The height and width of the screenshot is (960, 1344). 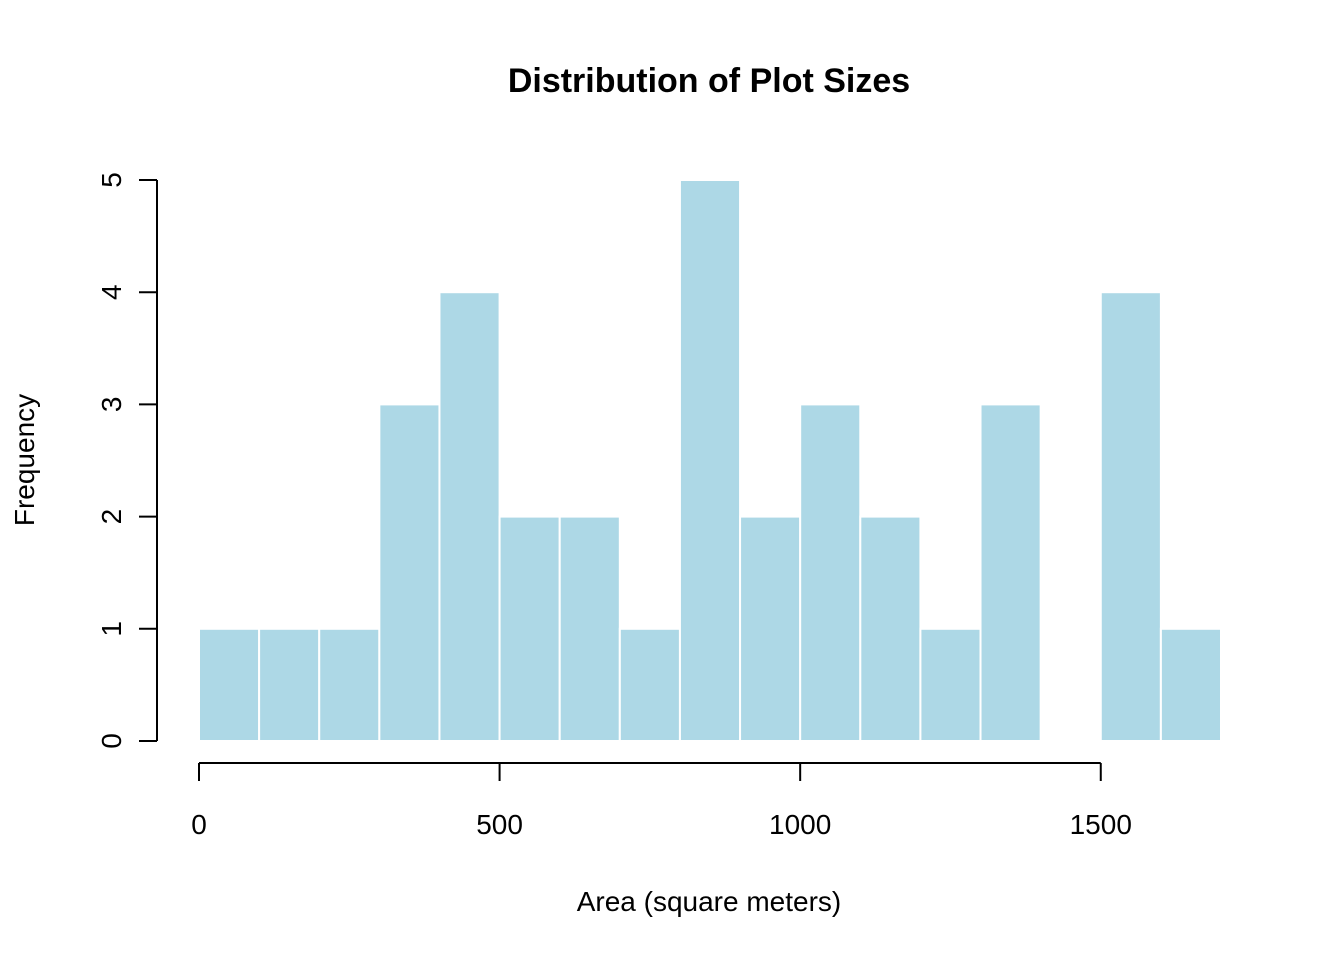 What do you see at coordinates (1101, 824) in the screenshot?
I see `x-tick-label: 1500` at bounding box center [1101, 824].